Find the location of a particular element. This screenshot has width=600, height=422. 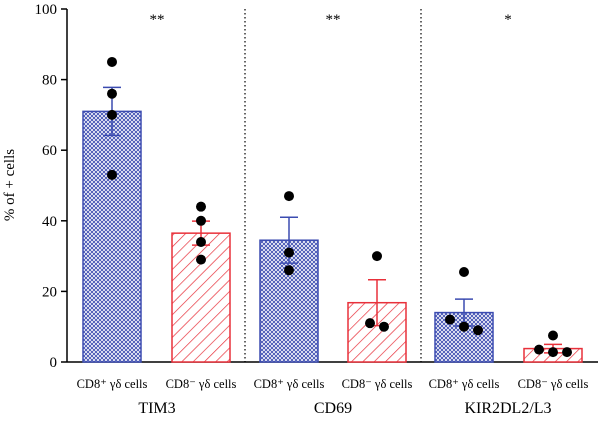

significance-marker: * is located at coordinates (508, 20).